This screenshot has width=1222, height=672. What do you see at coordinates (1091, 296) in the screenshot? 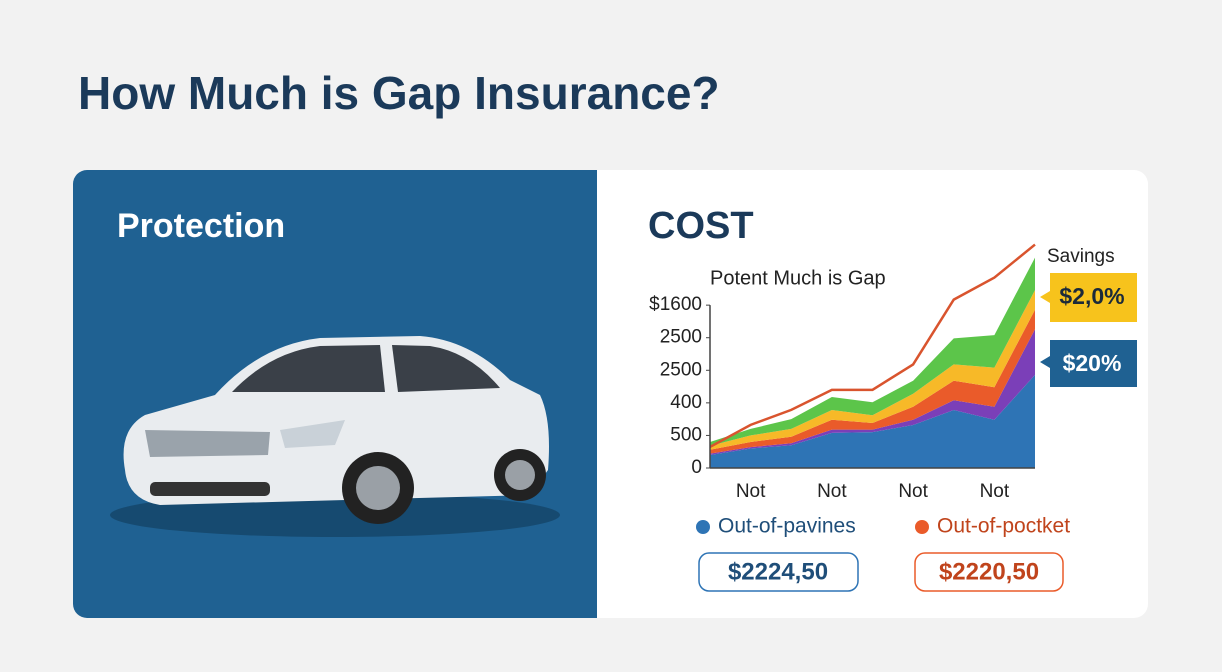
I see `callout-yellow-text: $2,0%` at bounding box center [1091, 296].